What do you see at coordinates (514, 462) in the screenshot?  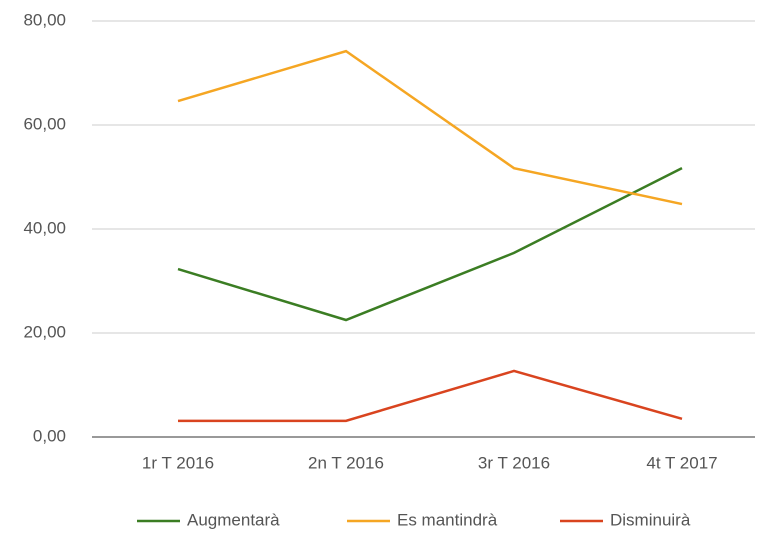 I see `x-tick-label: 3r T 2016` at bounding box center [514, 462].